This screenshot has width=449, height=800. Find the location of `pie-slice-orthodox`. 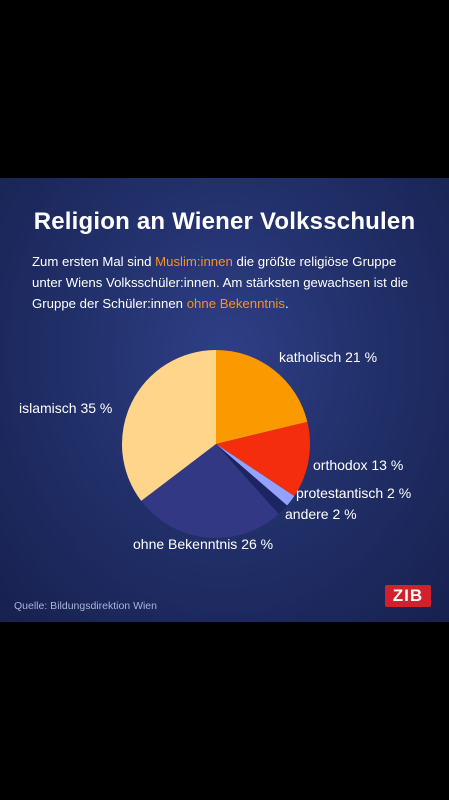

pie-slice-orthodox is located at coordinates (263, 459).